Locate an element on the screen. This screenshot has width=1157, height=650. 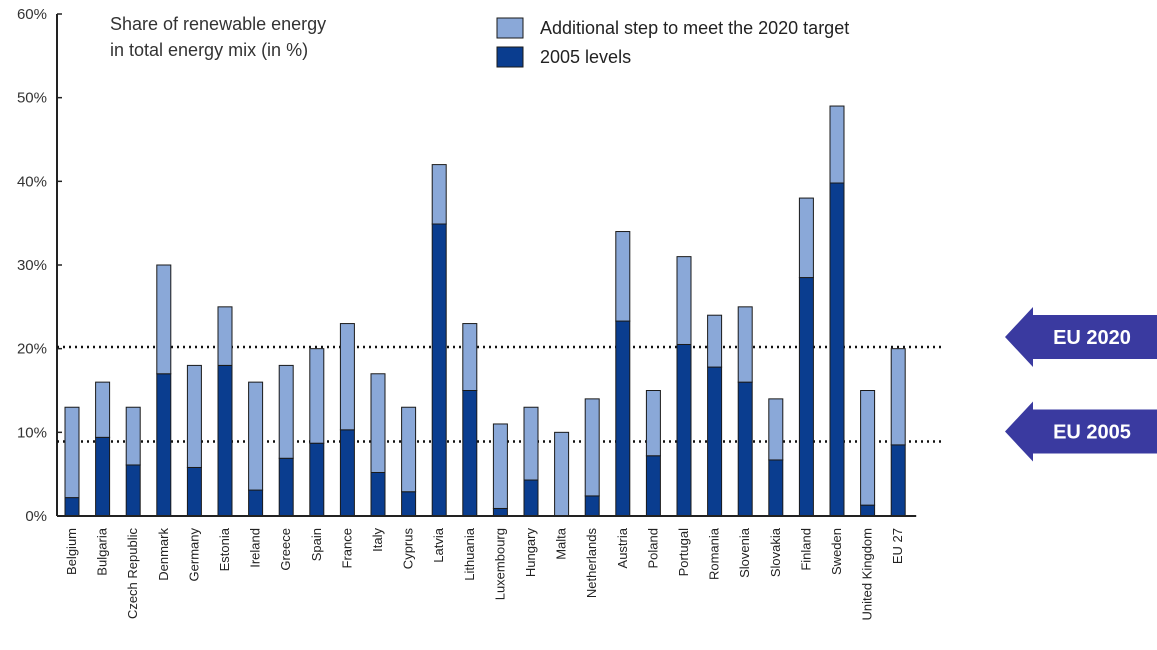
title-line: in total energy mix (in %) is located at coordinates (209, 50).